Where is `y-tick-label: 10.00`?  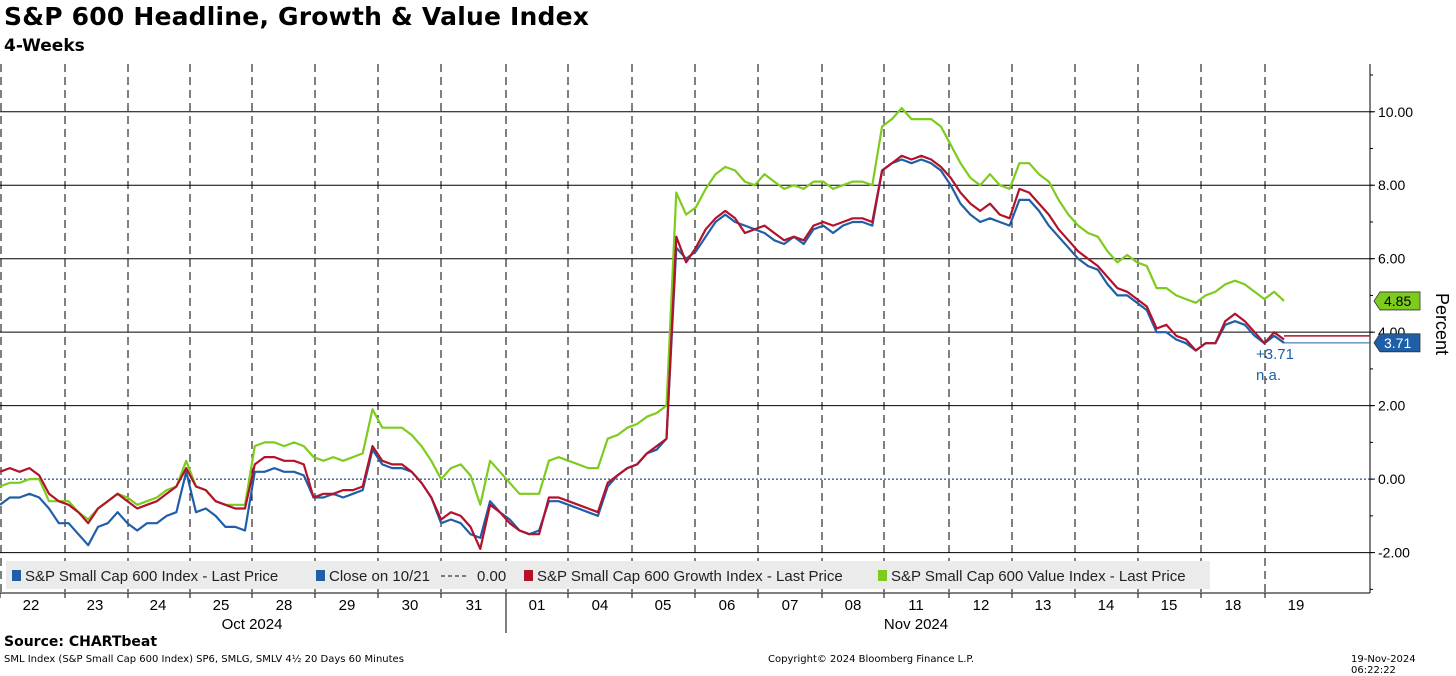
y-tick-label: 10.00 is located at coordinates (1395, 112).